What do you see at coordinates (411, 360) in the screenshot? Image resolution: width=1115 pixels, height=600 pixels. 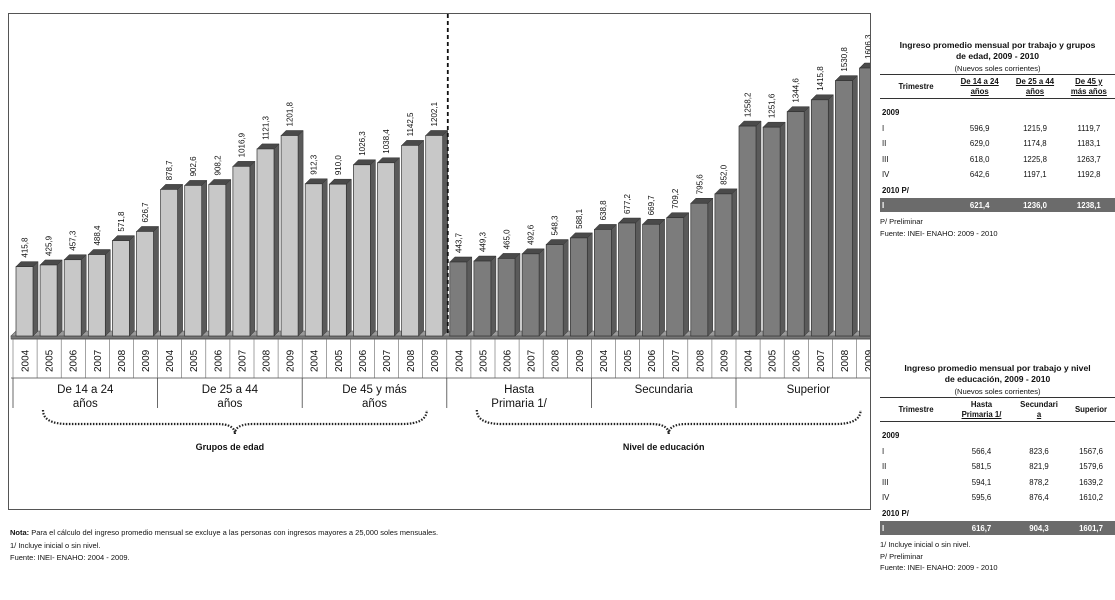 I see `x-tick-label: 2008` at bounding box center [411, 360].